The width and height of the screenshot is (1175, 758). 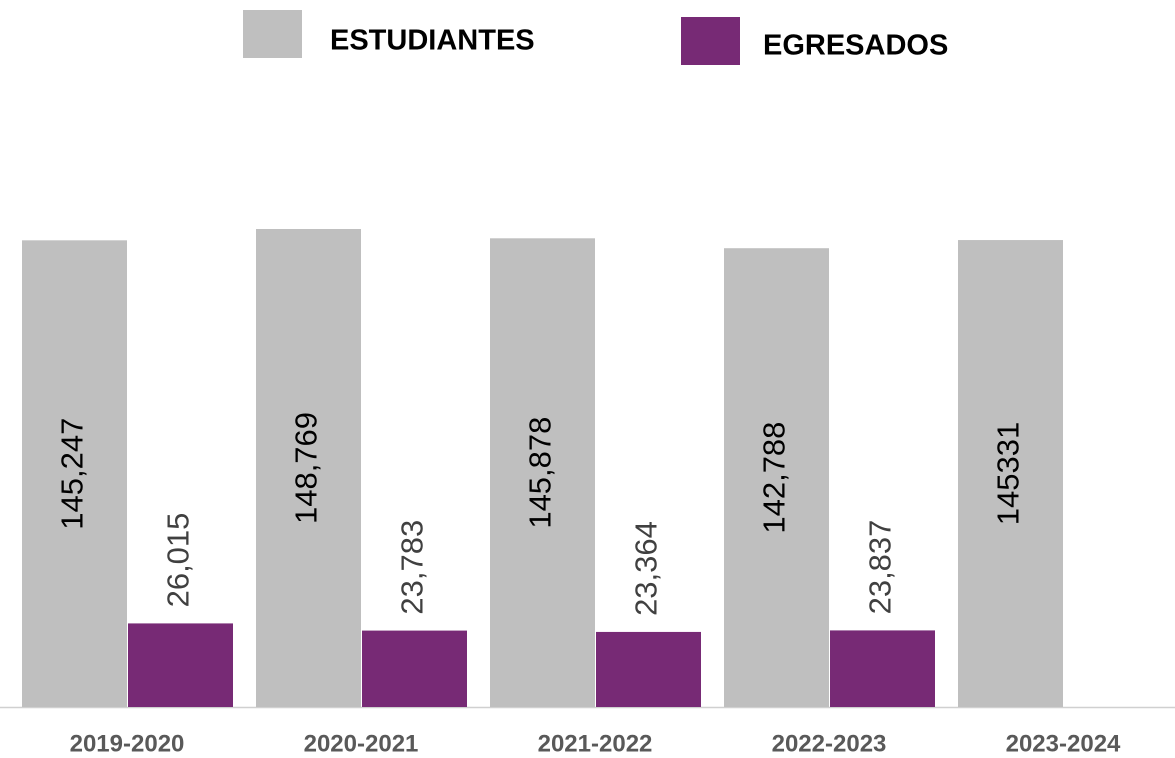 I want to click on data-label: 145331, so click(x=1008, y=473).